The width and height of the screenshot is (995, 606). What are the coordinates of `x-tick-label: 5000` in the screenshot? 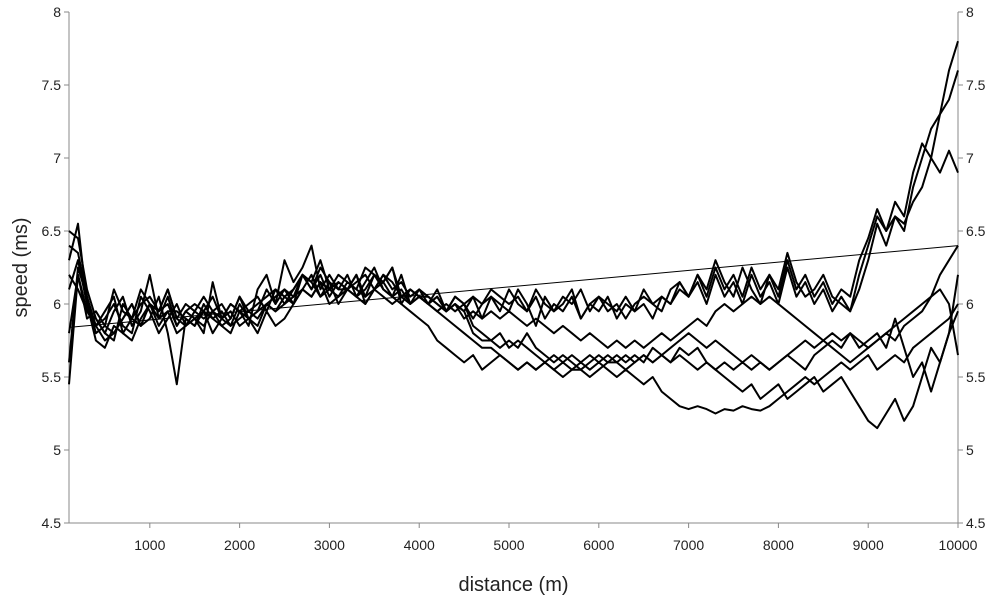 It's located at (508, 545).